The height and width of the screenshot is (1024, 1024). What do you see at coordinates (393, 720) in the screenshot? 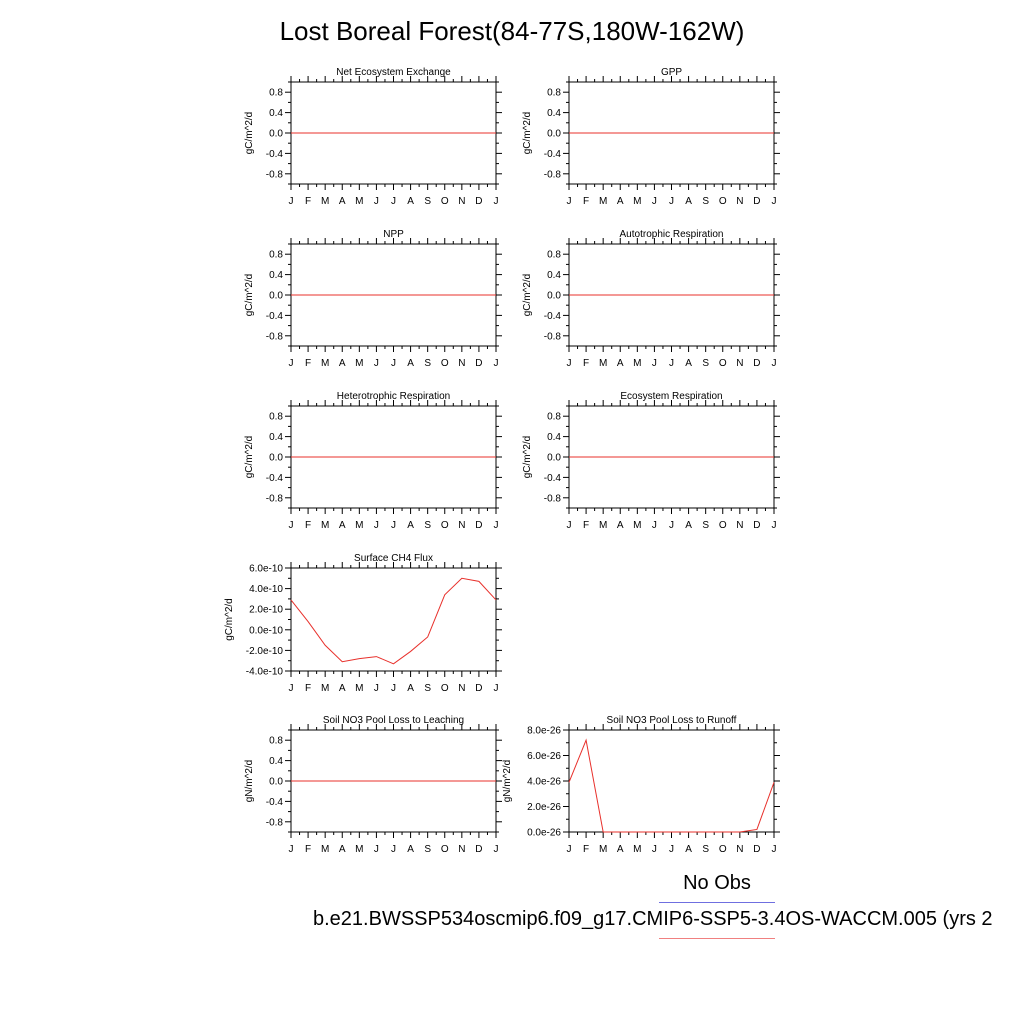
I see `panel-title: Soil NO3 Pool Loss to Leaching` at bounding box center [393, 720].